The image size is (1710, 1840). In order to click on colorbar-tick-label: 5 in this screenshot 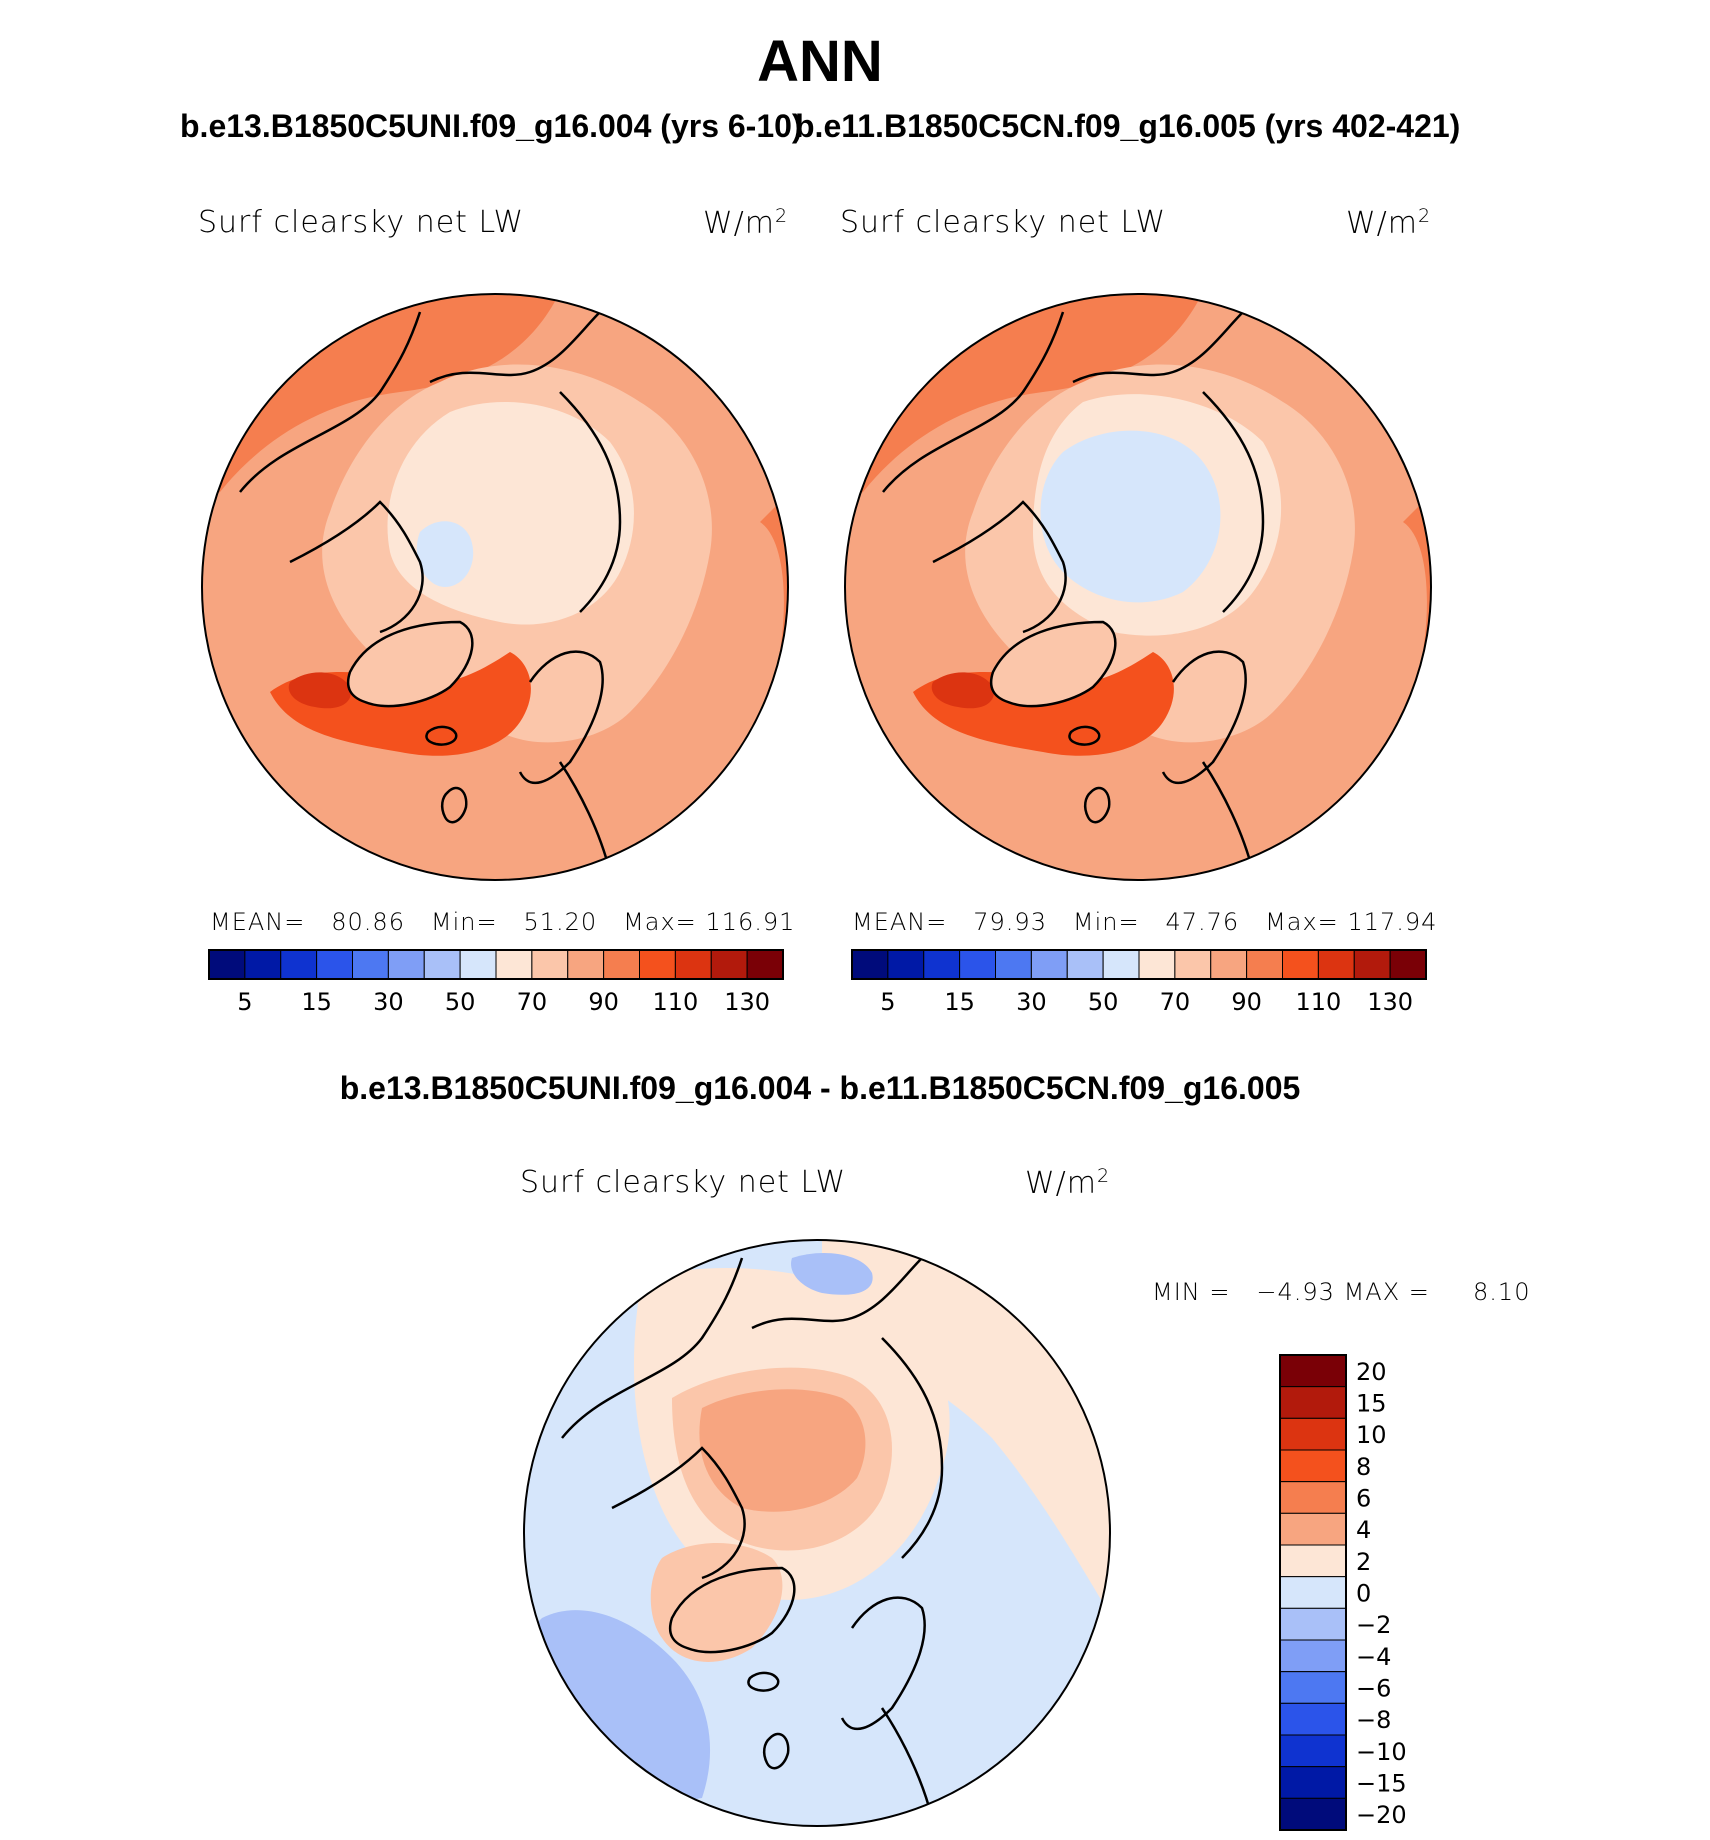, I will do `click(244, 1002)`.